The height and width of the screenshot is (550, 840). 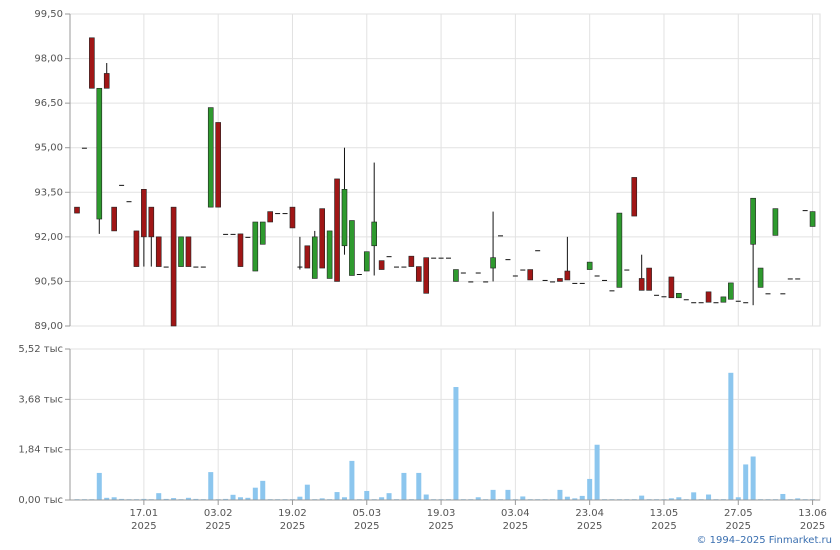 What do you see at coordinates (292, 520) in the screenshot?
I see `x-tick-label: 19.02 2025` at bounding box center [292, 520].